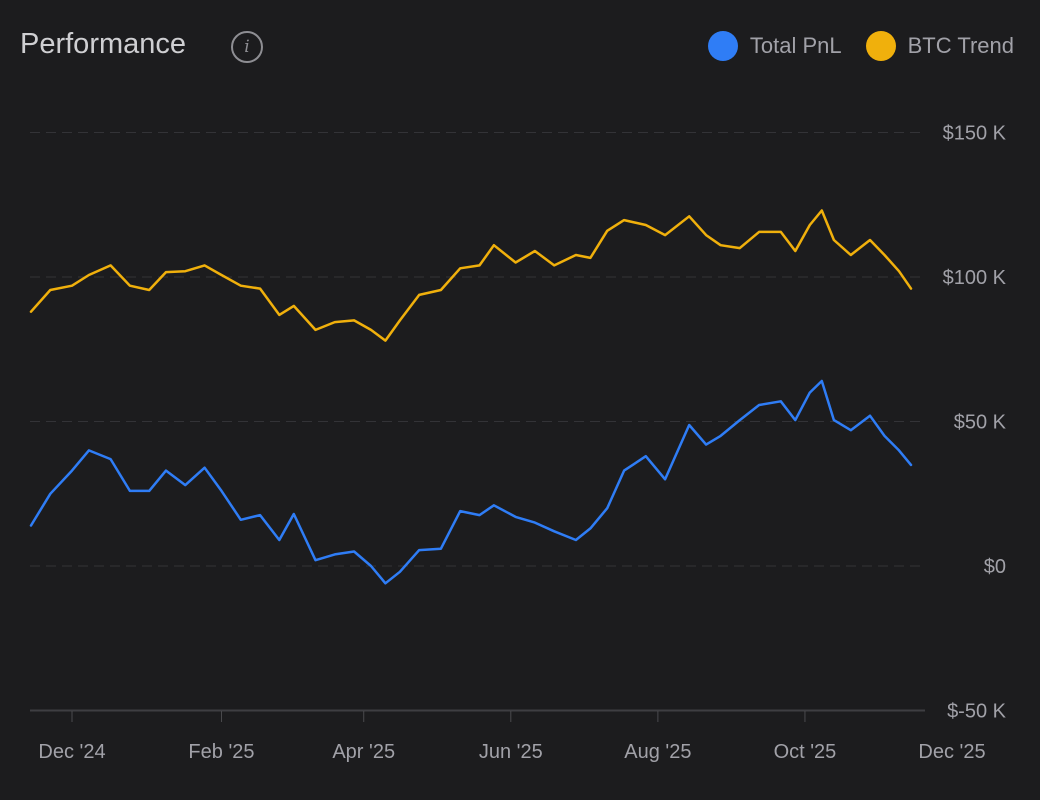 This screenshot has width=1040, height=800. I want to click on x-tick-label: Aug '25, so click(657, 752).